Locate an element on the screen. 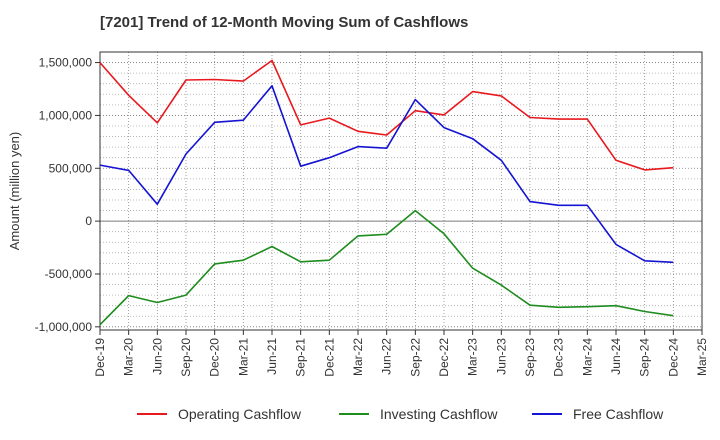 Image resolution: width=720 pixels, height=440 pixels. y-axis-title: Amount (million yen) is located at coordinates (14, 191).